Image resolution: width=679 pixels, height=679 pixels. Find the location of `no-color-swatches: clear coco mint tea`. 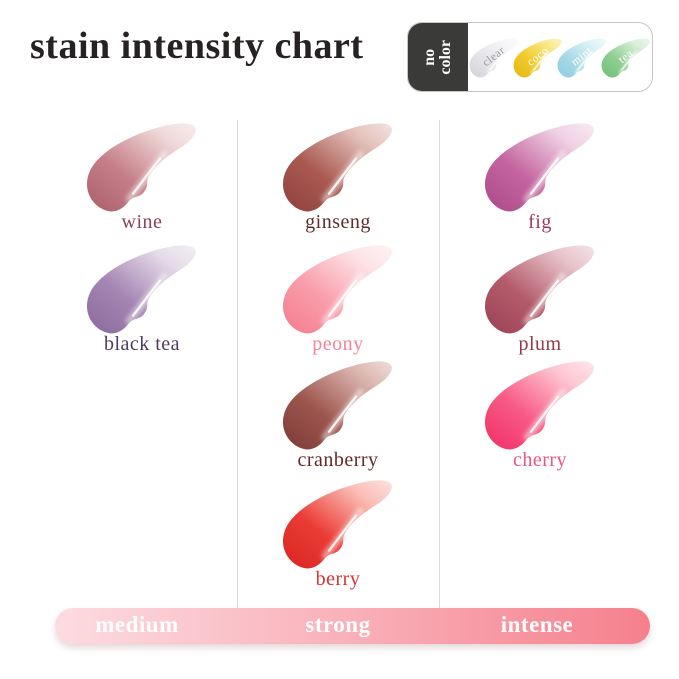

no-color-swatches: clear coco mint tea is located at coordinates (560, 57).